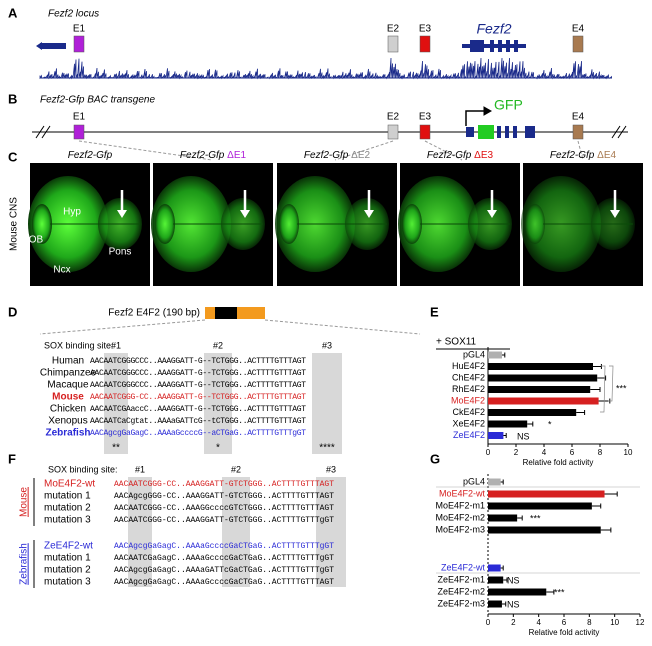 This screenshot has width=652, height=646. I want to click on category-label: pGL4, so click(474, 481).